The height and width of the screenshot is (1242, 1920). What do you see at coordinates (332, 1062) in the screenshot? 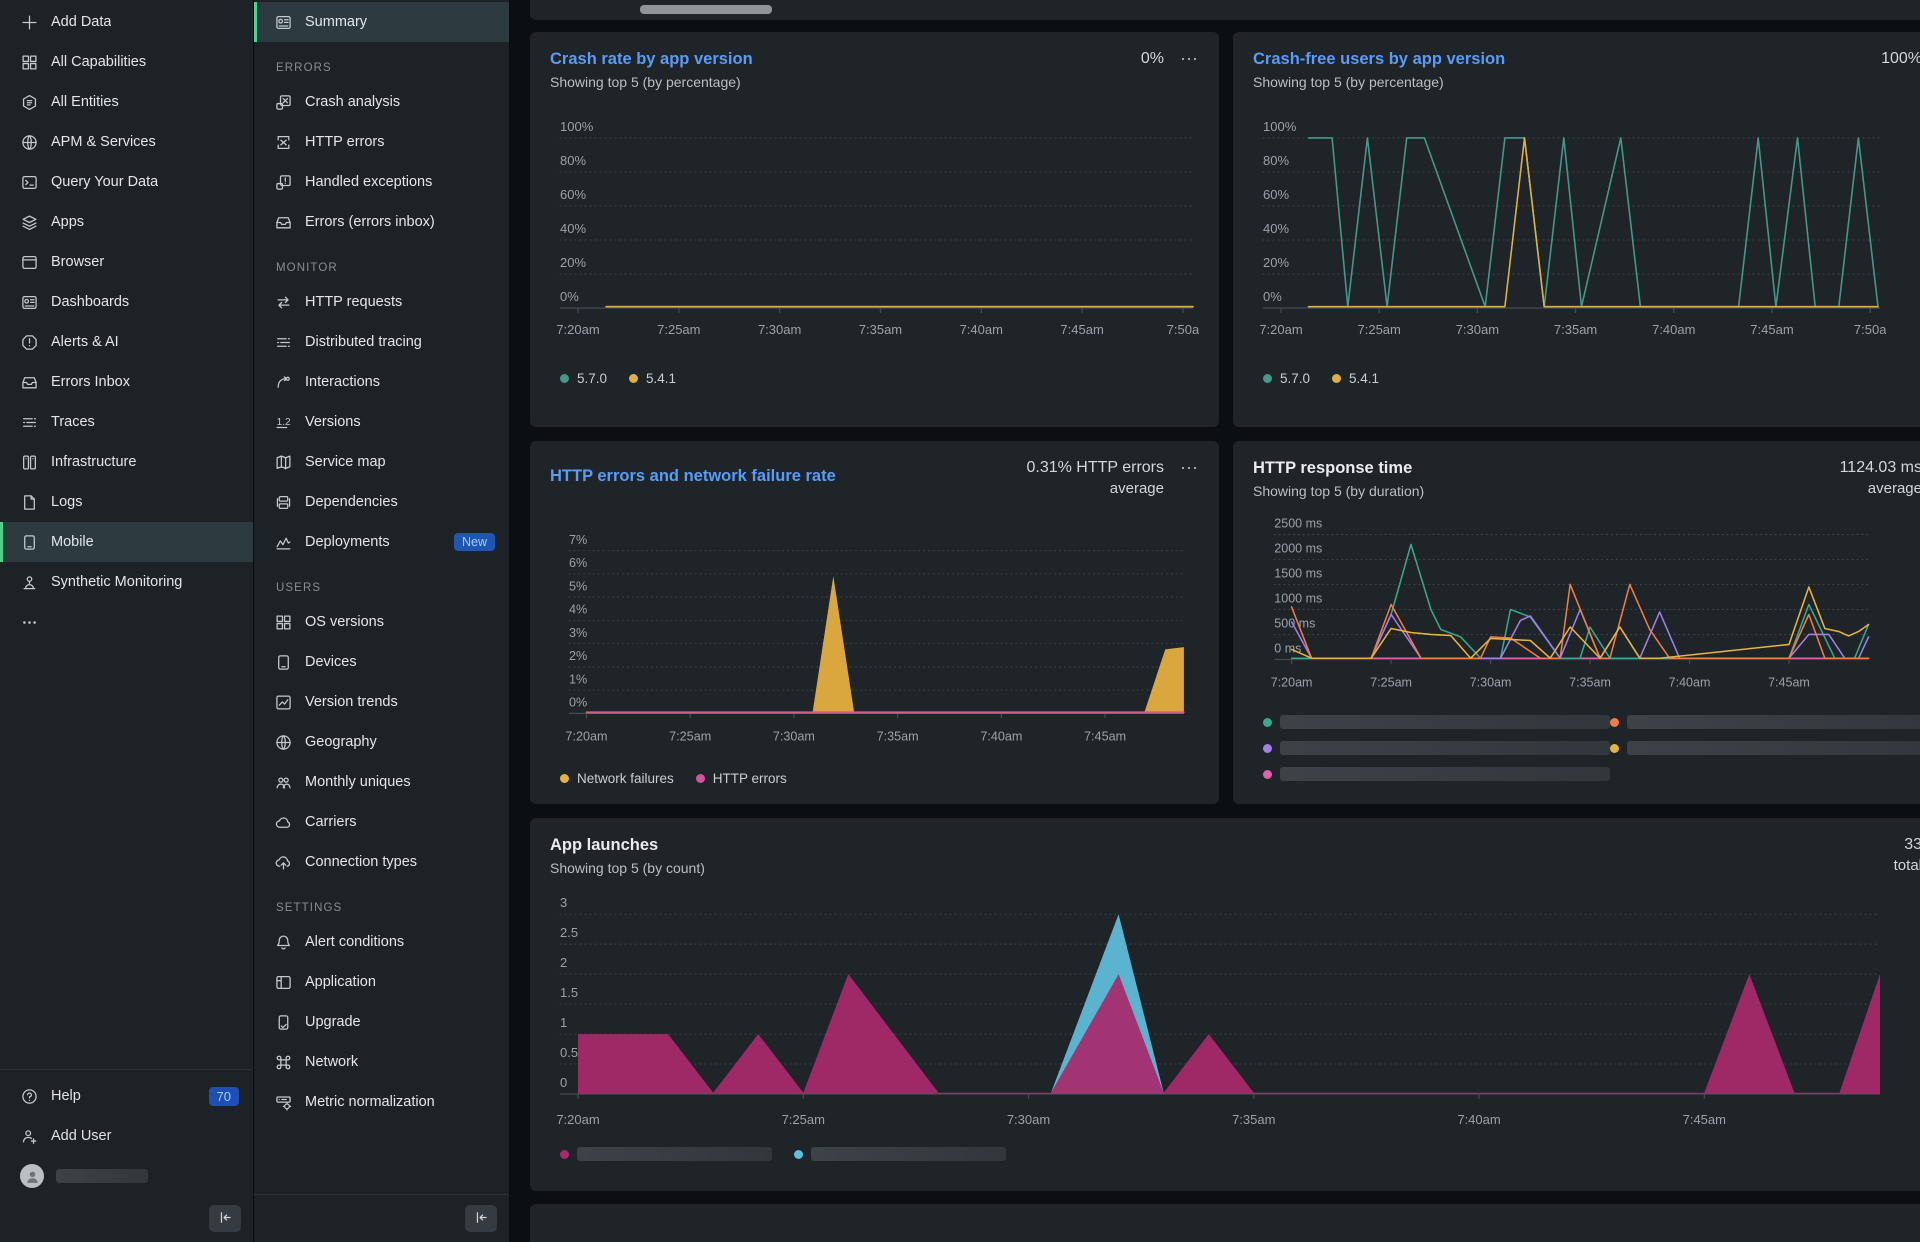
I see `sidebar-item-label: Network` at bounding box center [332, 1062].